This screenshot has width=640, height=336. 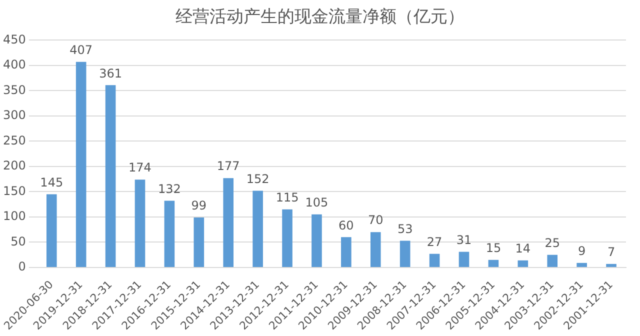 What do you see at coordinates (434, 241) in the screenshot?
I see `data-label: 27` at bounding box center [434, 241].